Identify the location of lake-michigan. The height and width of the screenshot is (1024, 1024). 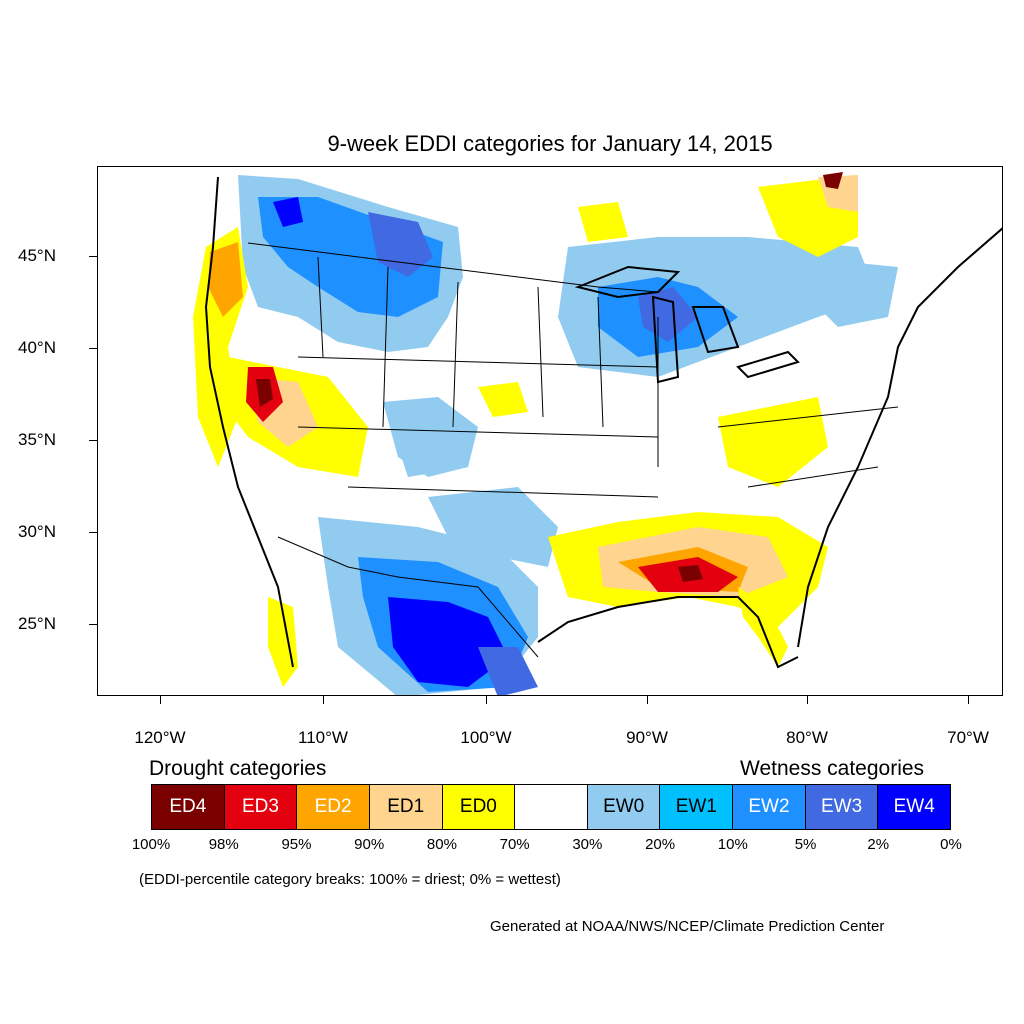
(665, 339).